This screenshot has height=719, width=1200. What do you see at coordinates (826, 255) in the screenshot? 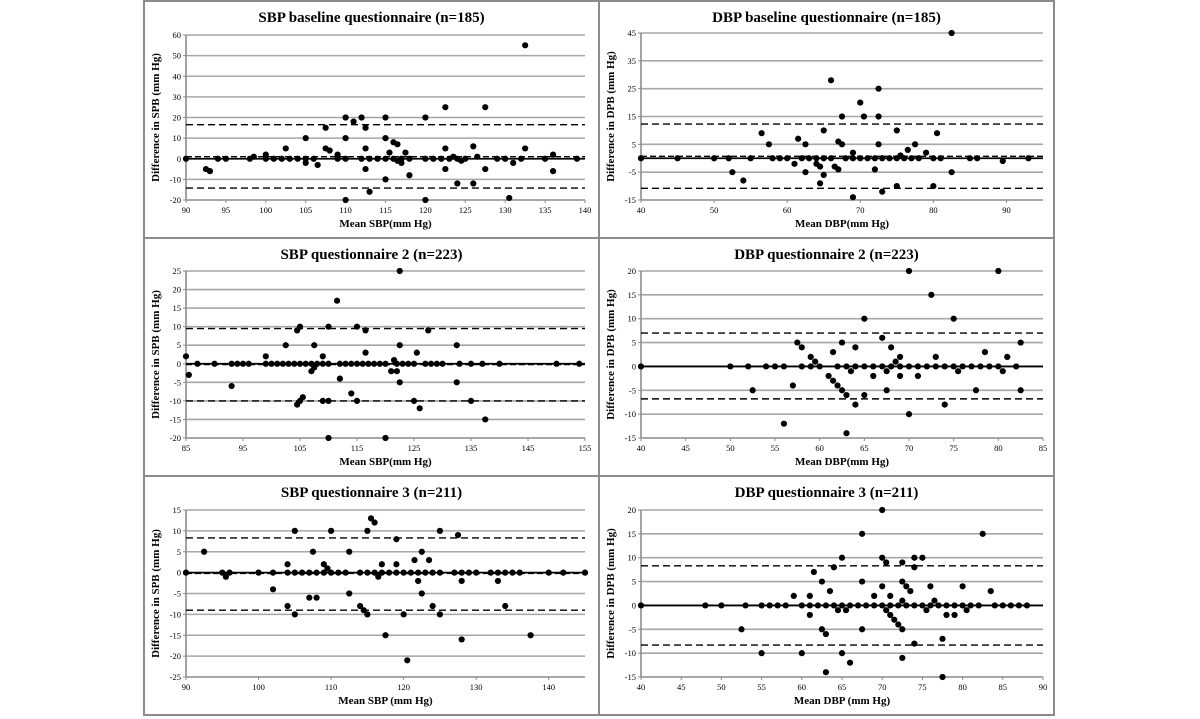
I see `chart-title: DBP questionnaire 2 (n=223)` at bounding box center [826, 255].